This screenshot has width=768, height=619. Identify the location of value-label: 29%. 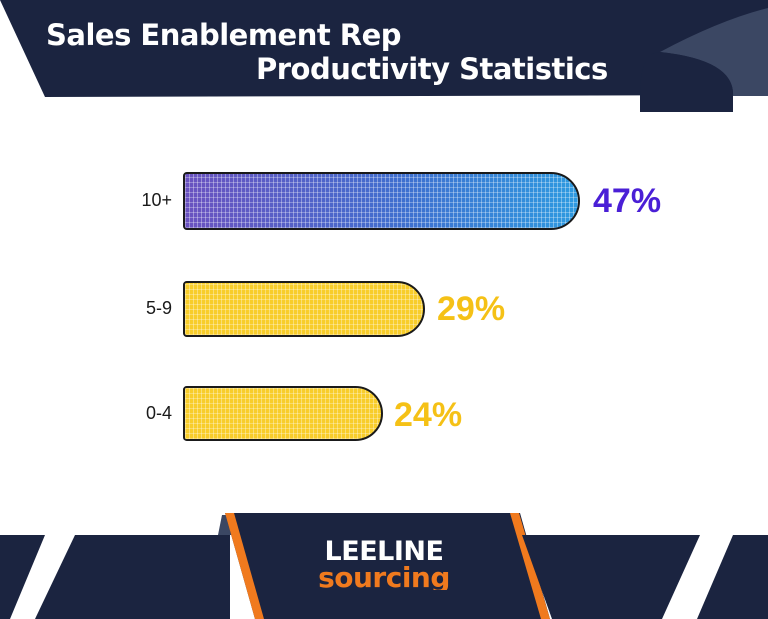
(471, 309).